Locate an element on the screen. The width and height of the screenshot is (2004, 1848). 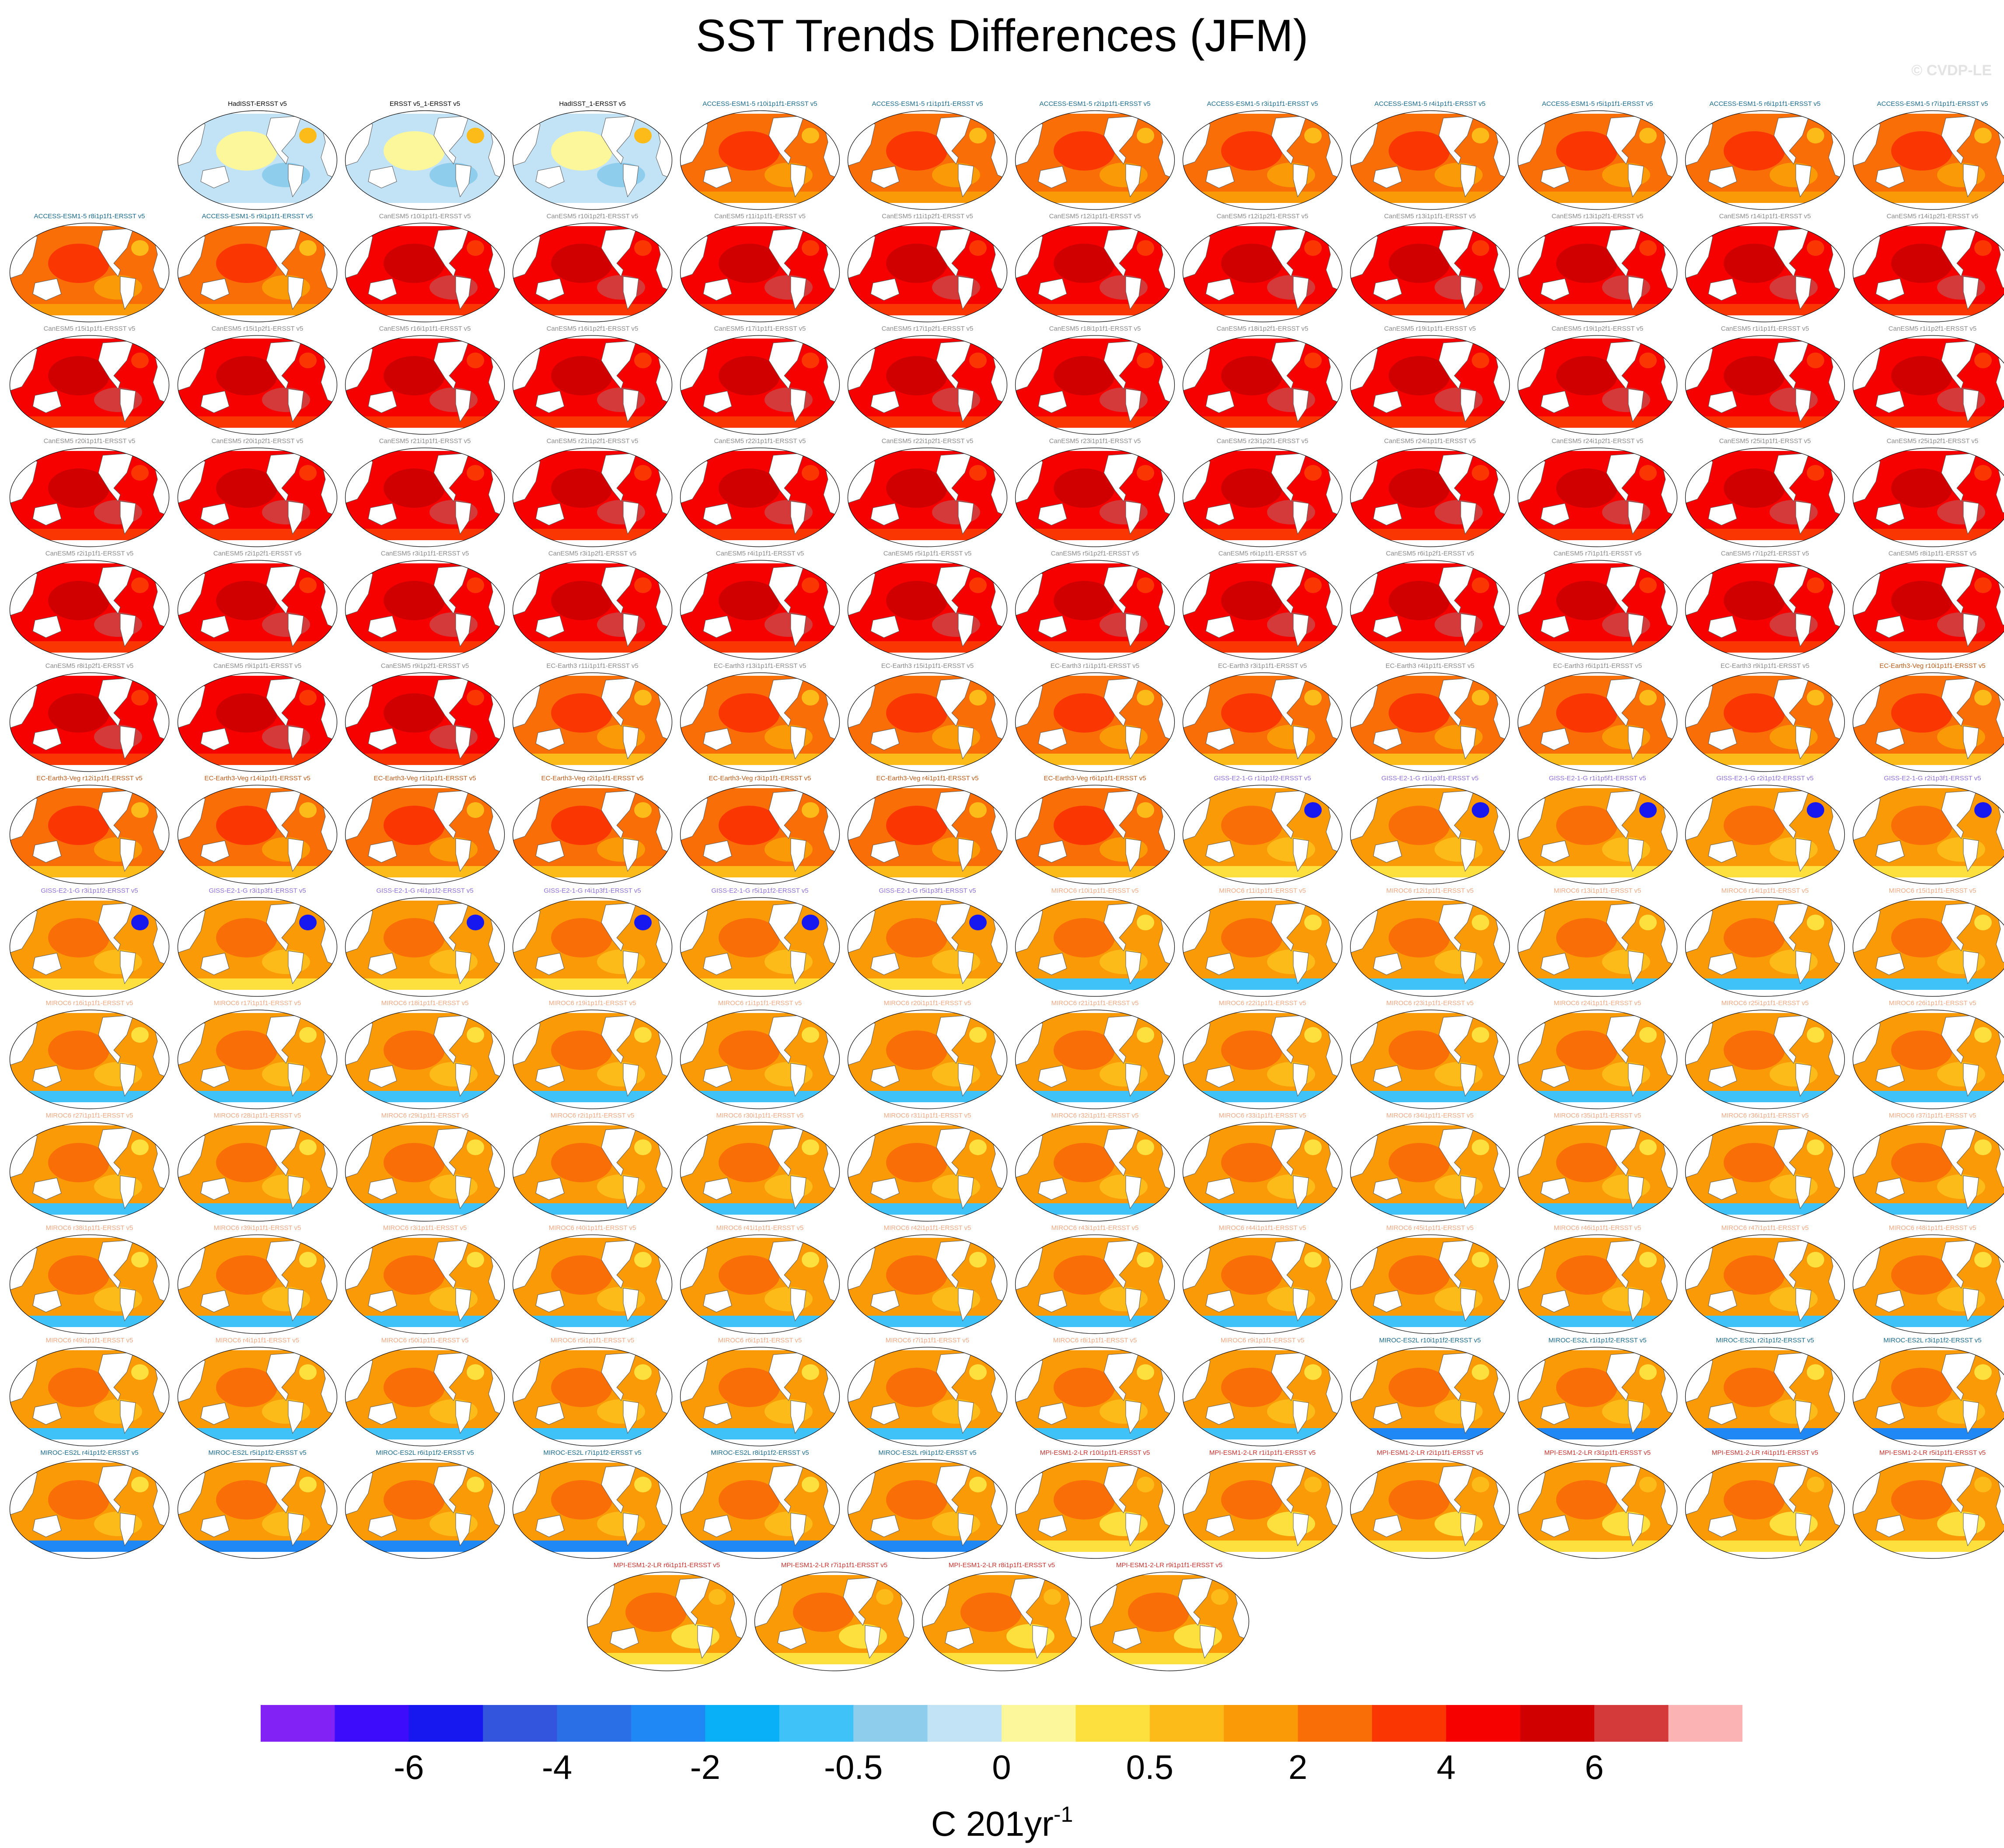
colorbar-tick-label: 0.5 is located at coordinates (1150, 1767).